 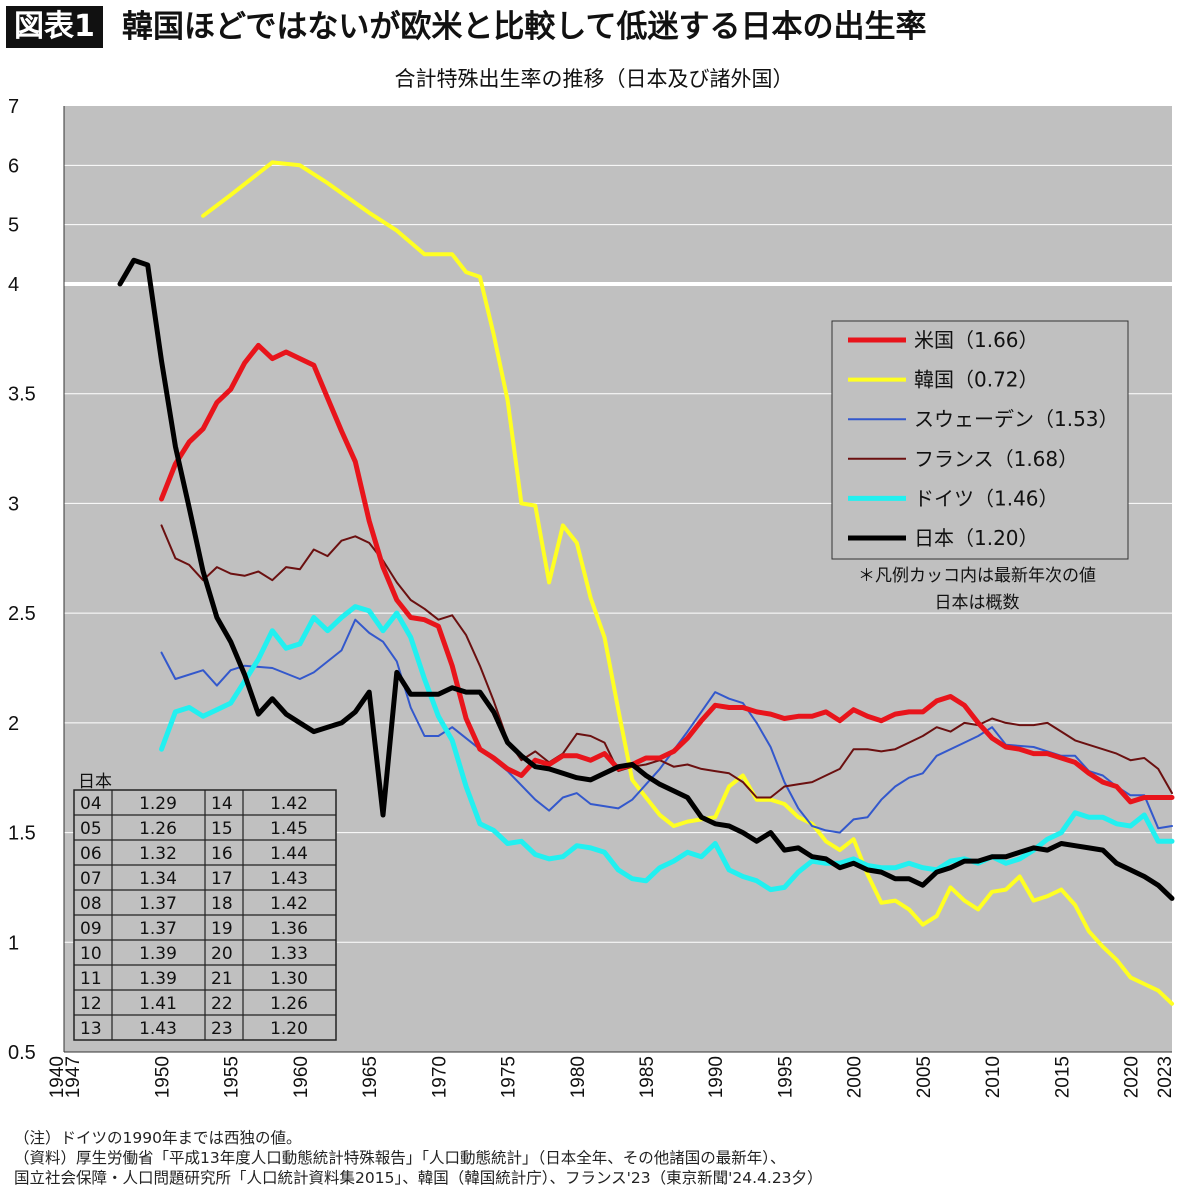 What do you see at coordinates (289, 854) in the screenshot?
I see `inset-table-cell: 1.44` at bounding box center [289, 854].